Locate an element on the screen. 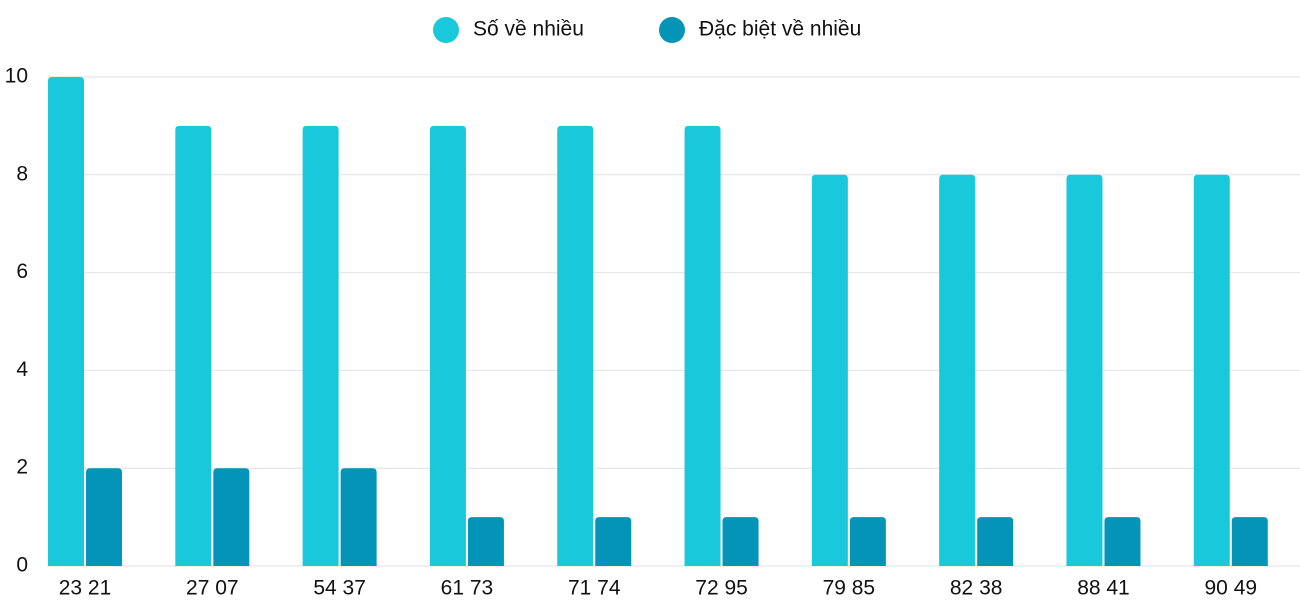  y-tick-label: 8 is located at coordinates (22, 173).